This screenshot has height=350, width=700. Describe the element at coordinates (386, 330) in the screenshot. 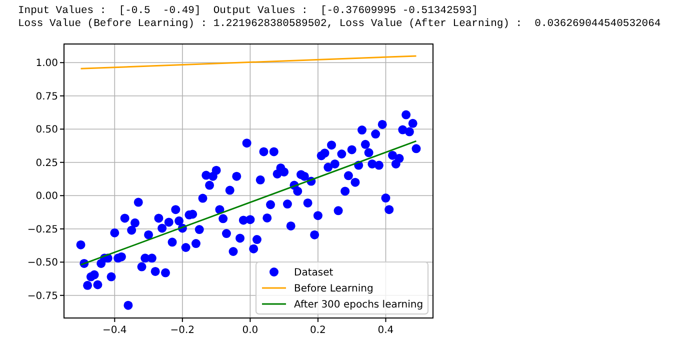

I see `x-tick-label: 0.4` at that location.